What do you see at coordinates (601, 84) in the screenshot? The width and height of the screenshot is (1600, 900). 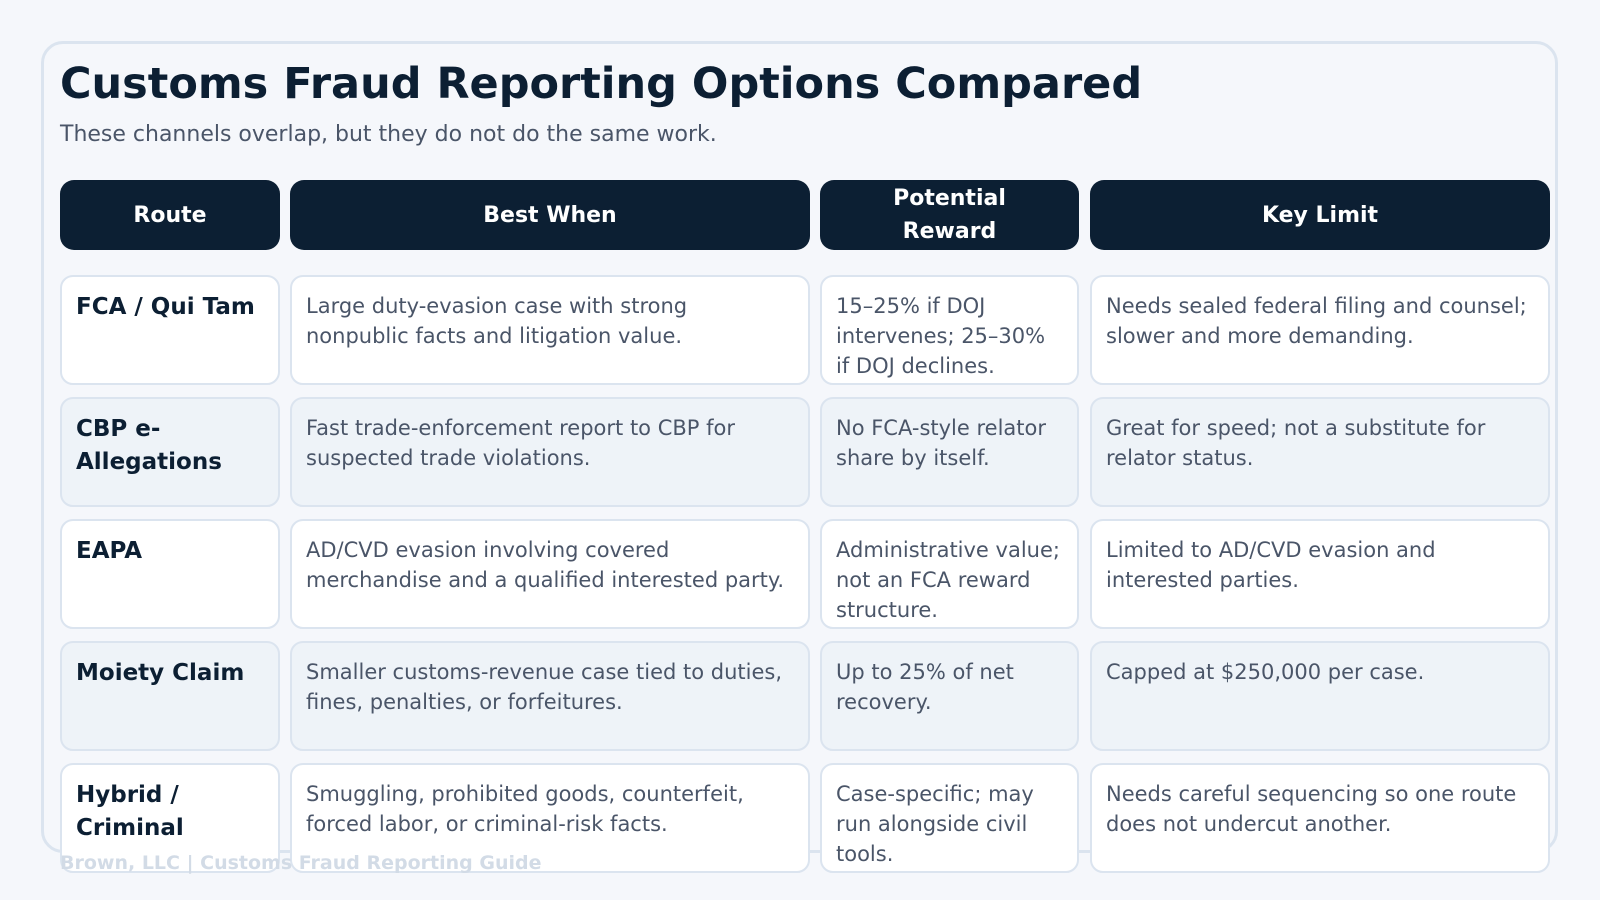 I see `page-title: Customs Fraud Reporting Options Compared` at bounding box center [601, 84].